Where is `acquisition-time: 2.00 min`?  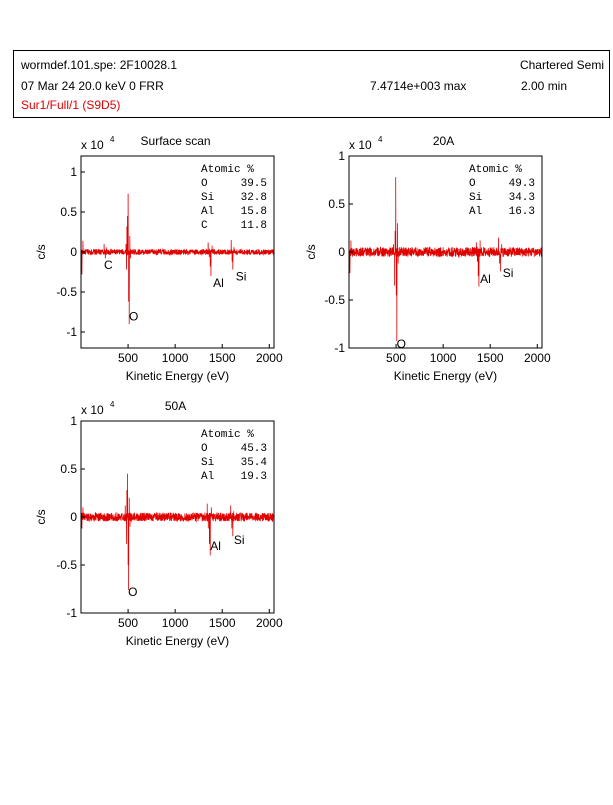
acquisition-time: 2.00 min is located at coordinates (544, 86).